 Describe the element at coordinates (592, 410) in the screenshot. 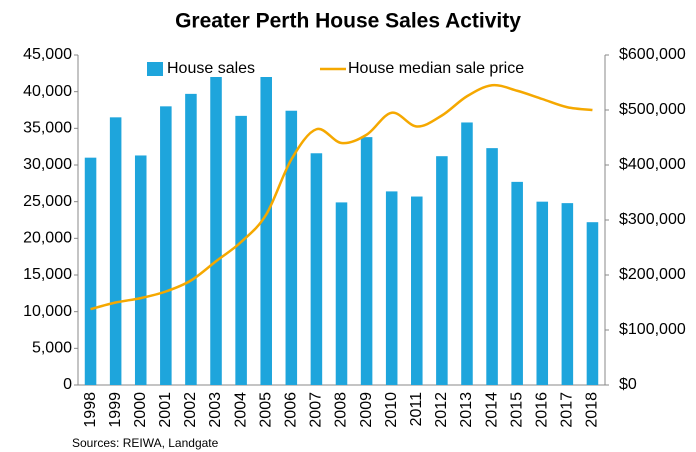

I see `x-tick-label: 2018` at that location.